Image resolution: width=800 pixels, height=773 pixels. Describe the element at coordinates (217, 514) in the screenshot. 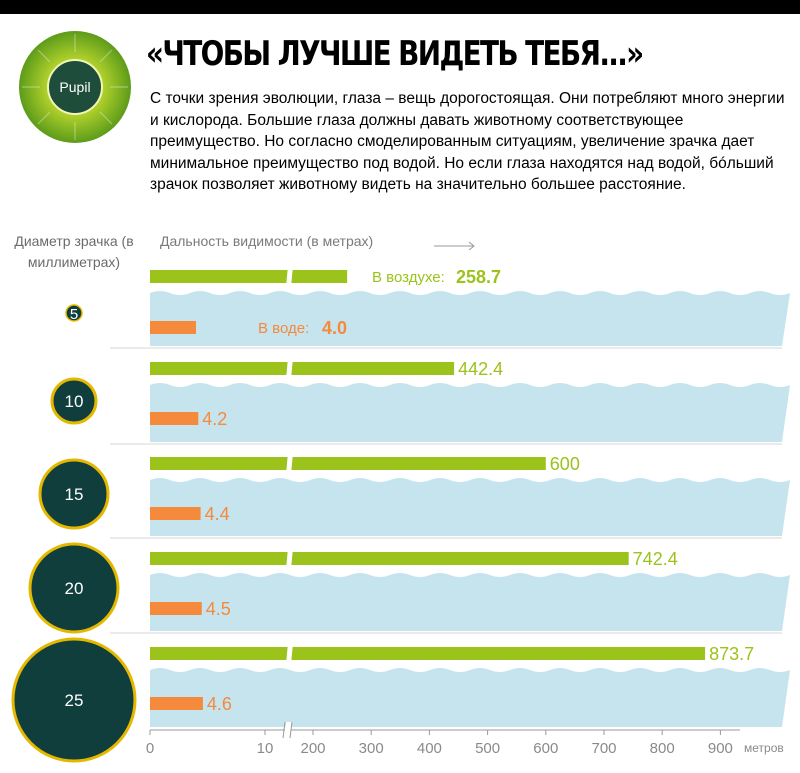

I see `water-value-label-15: 4.4` at that location.